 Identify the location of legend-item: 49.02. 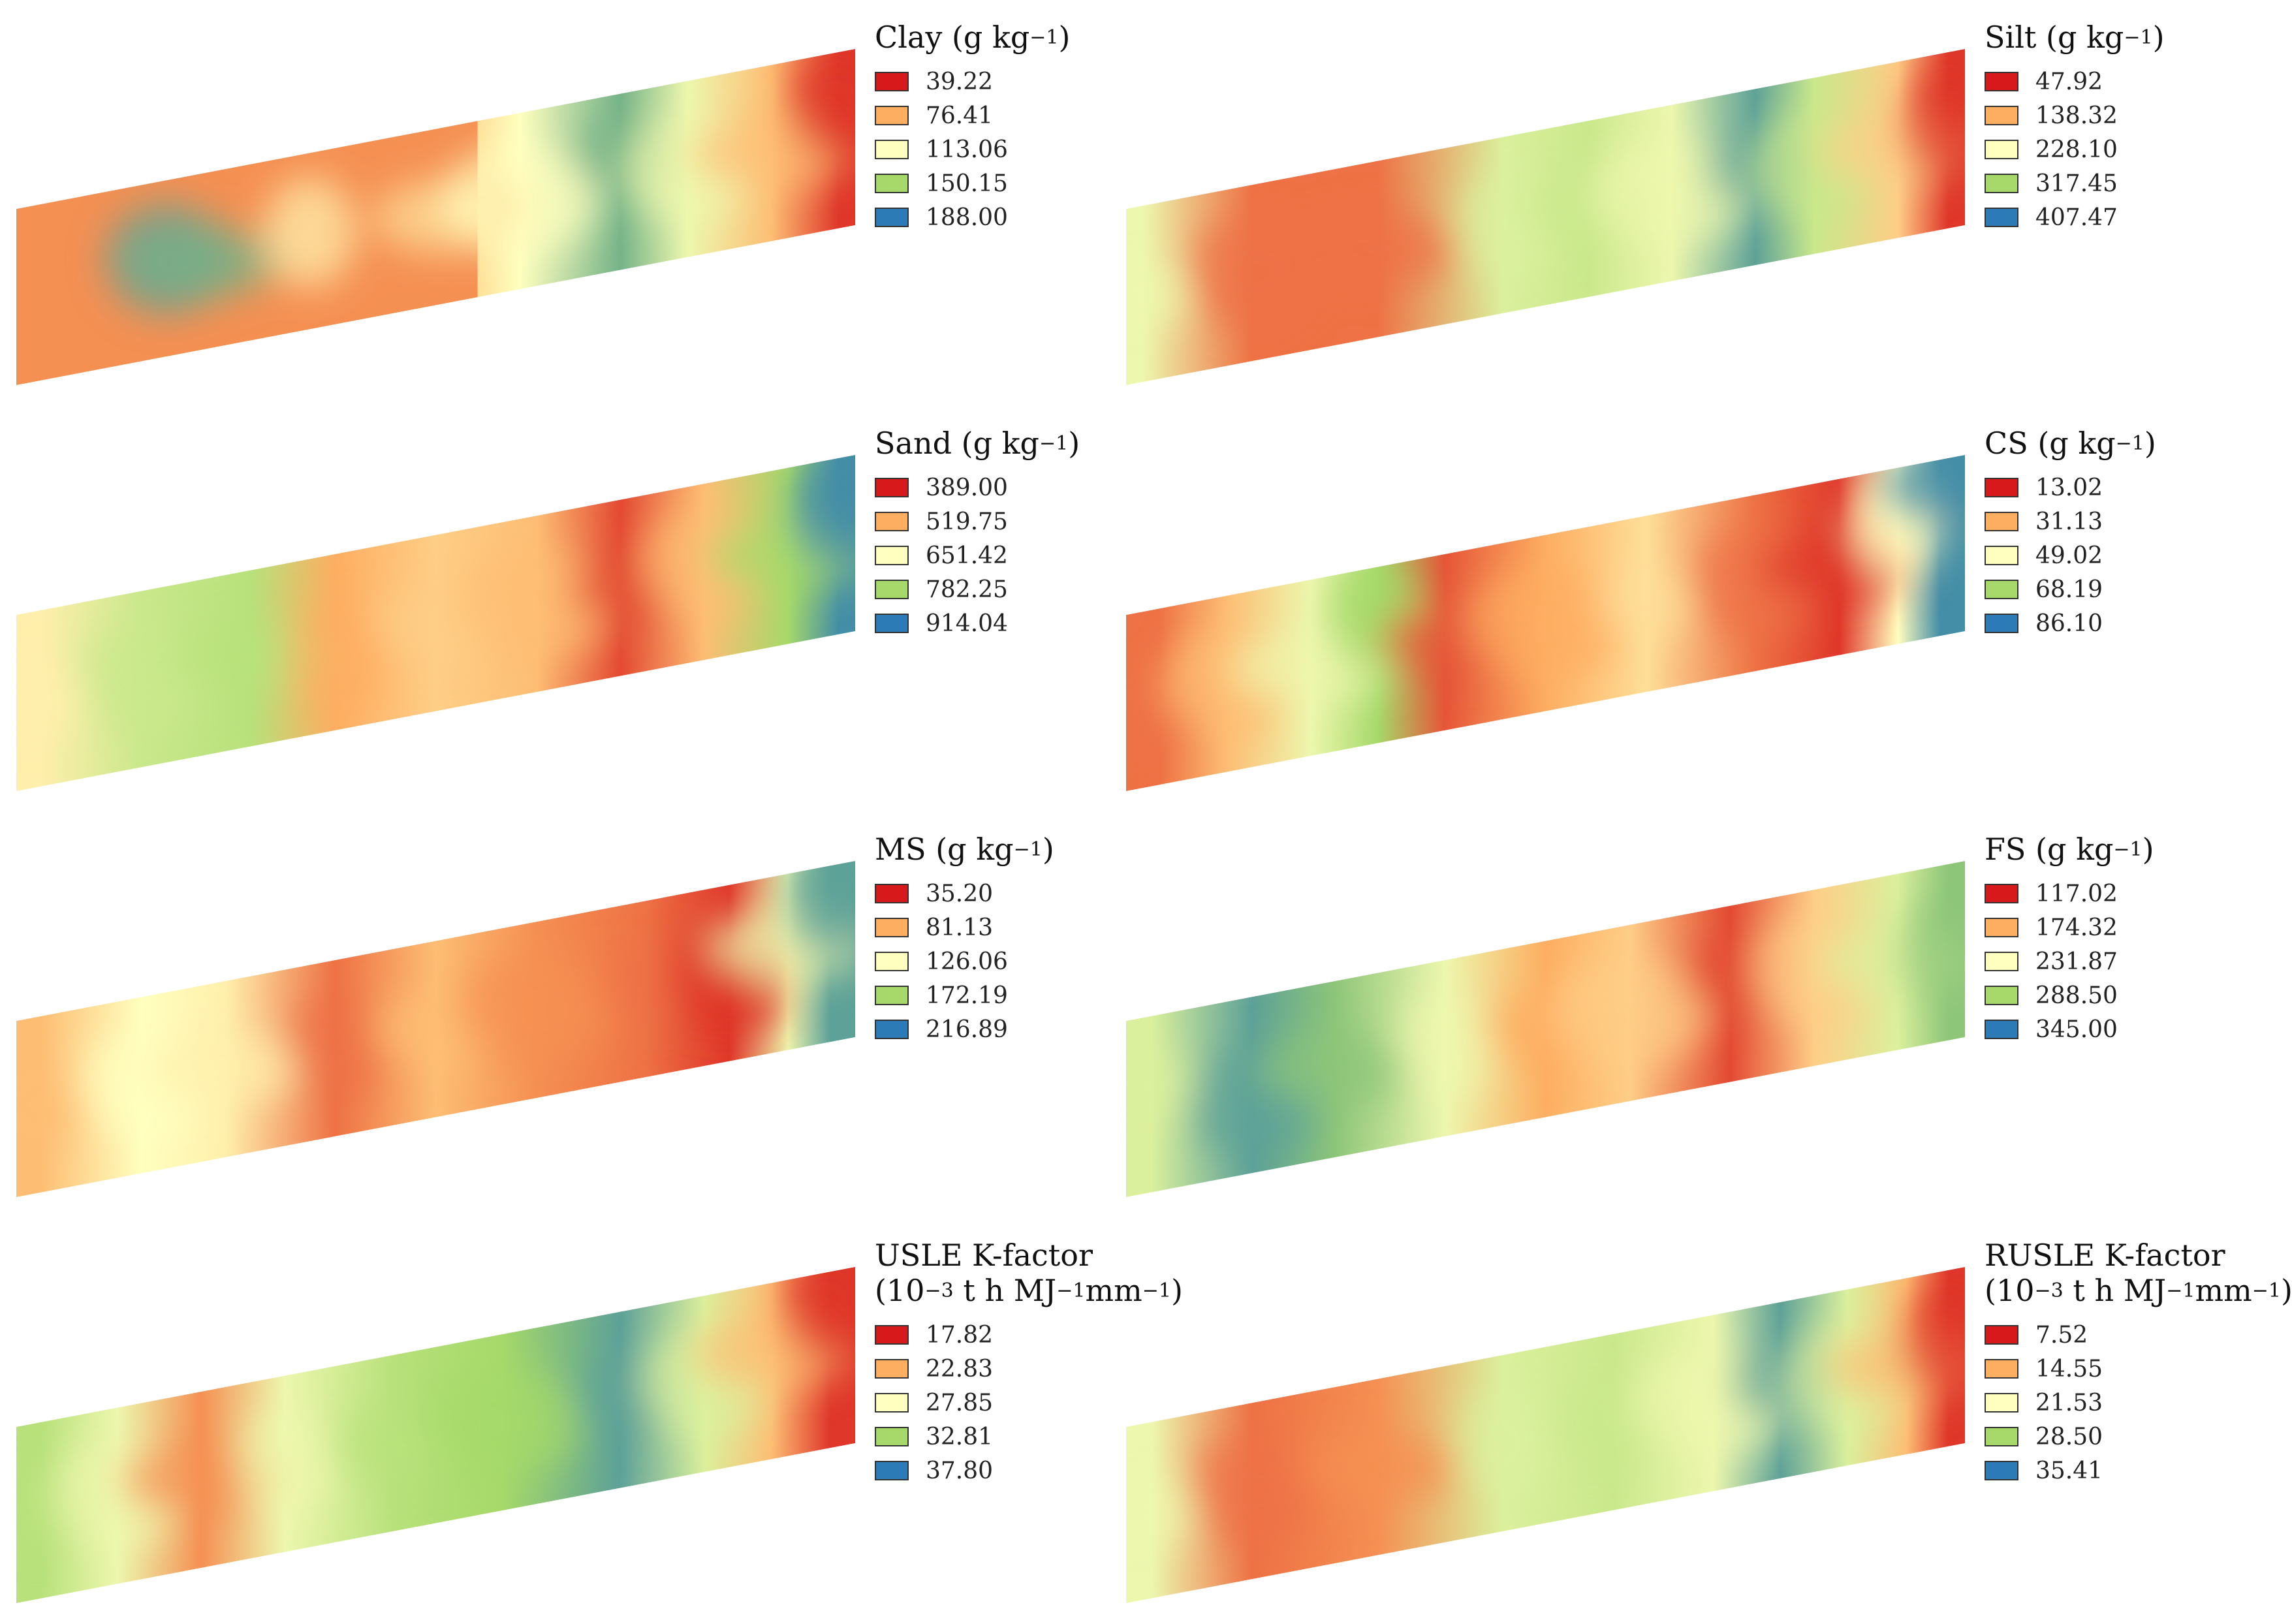
(2070, 555).